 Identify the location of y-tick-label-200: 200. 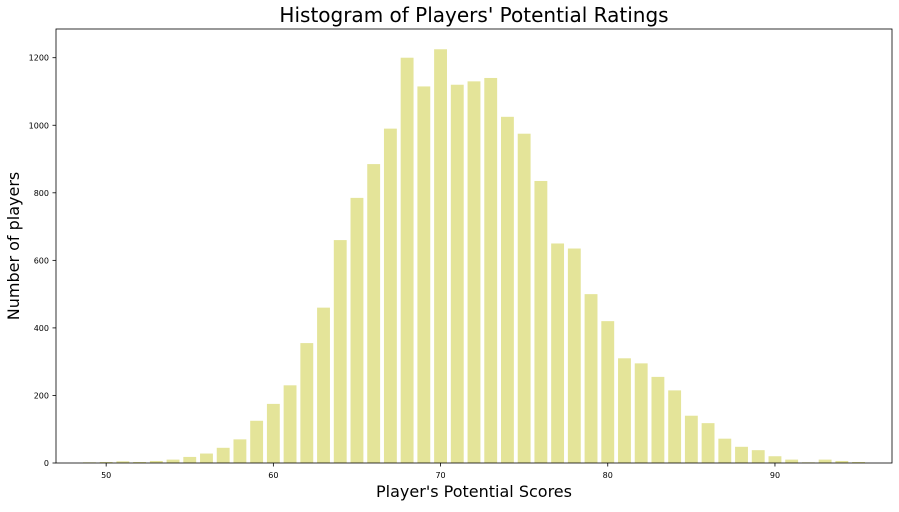
(41, 395).